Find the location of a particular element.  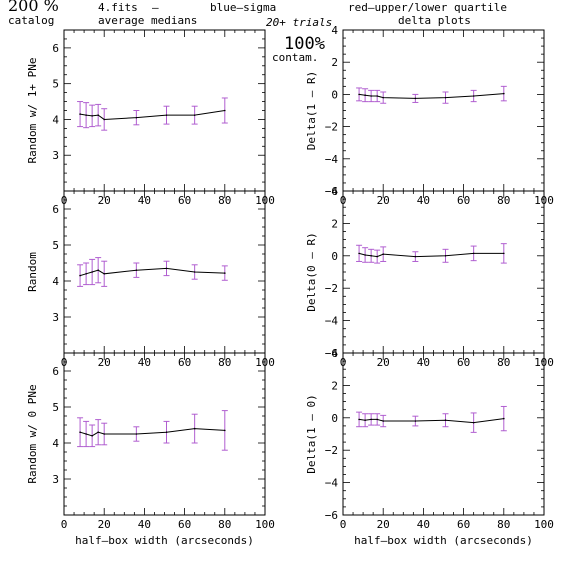

catalog-label: catalog is located at coordinates (31, 20).